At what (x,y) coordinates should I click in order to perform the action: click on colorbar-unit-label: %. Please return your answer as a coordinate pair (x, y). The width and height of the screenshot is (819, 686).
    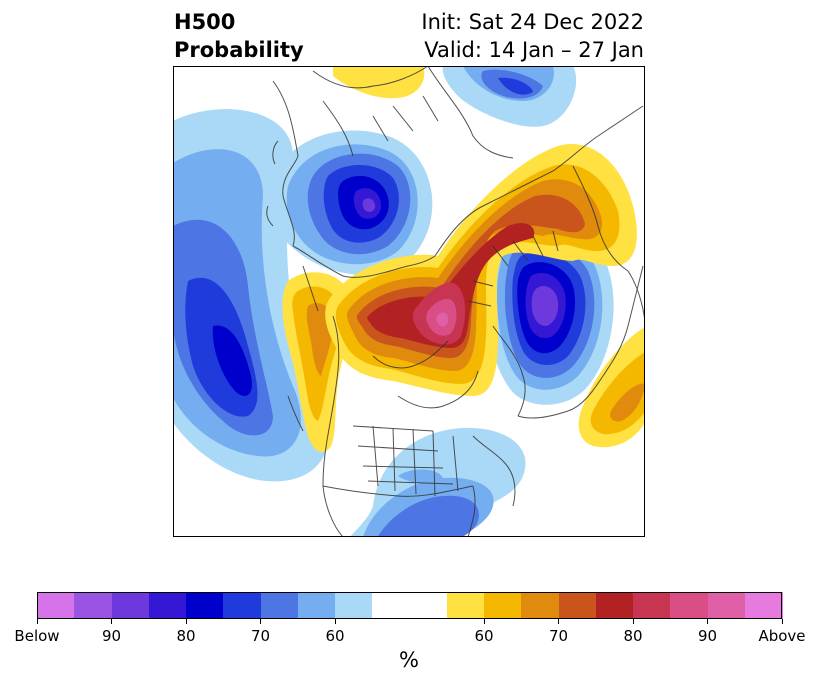
    Looking at the image, I should click on (409, 660).